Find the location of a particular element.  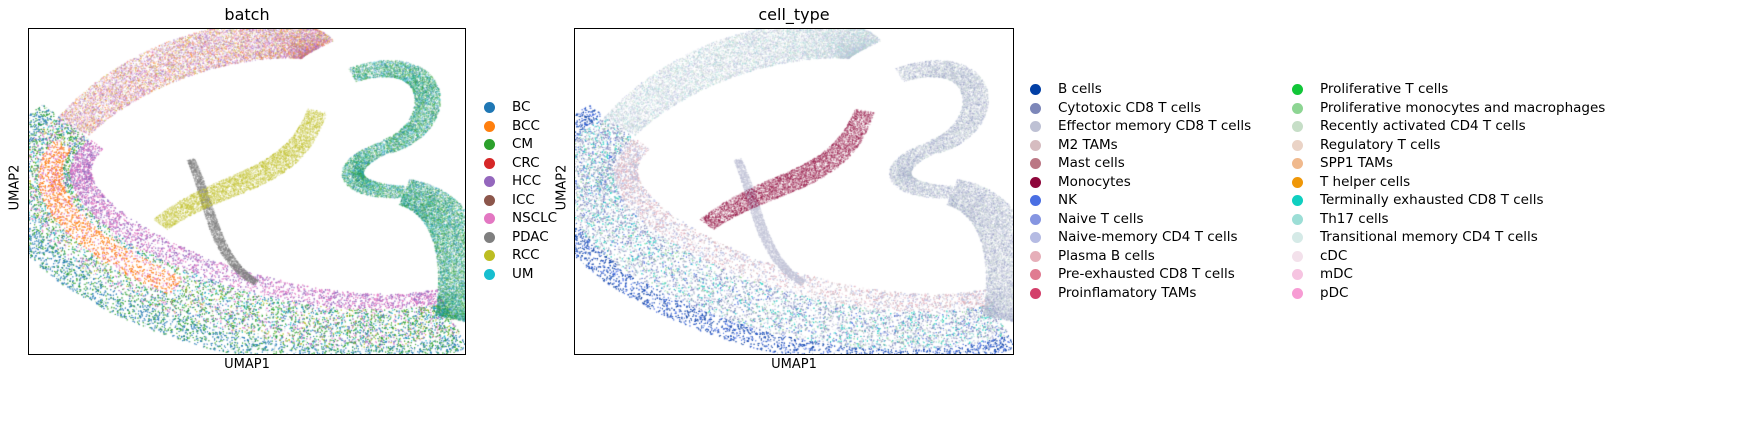

legend-label: Th17 cells is located at coordinates (1354, 218).